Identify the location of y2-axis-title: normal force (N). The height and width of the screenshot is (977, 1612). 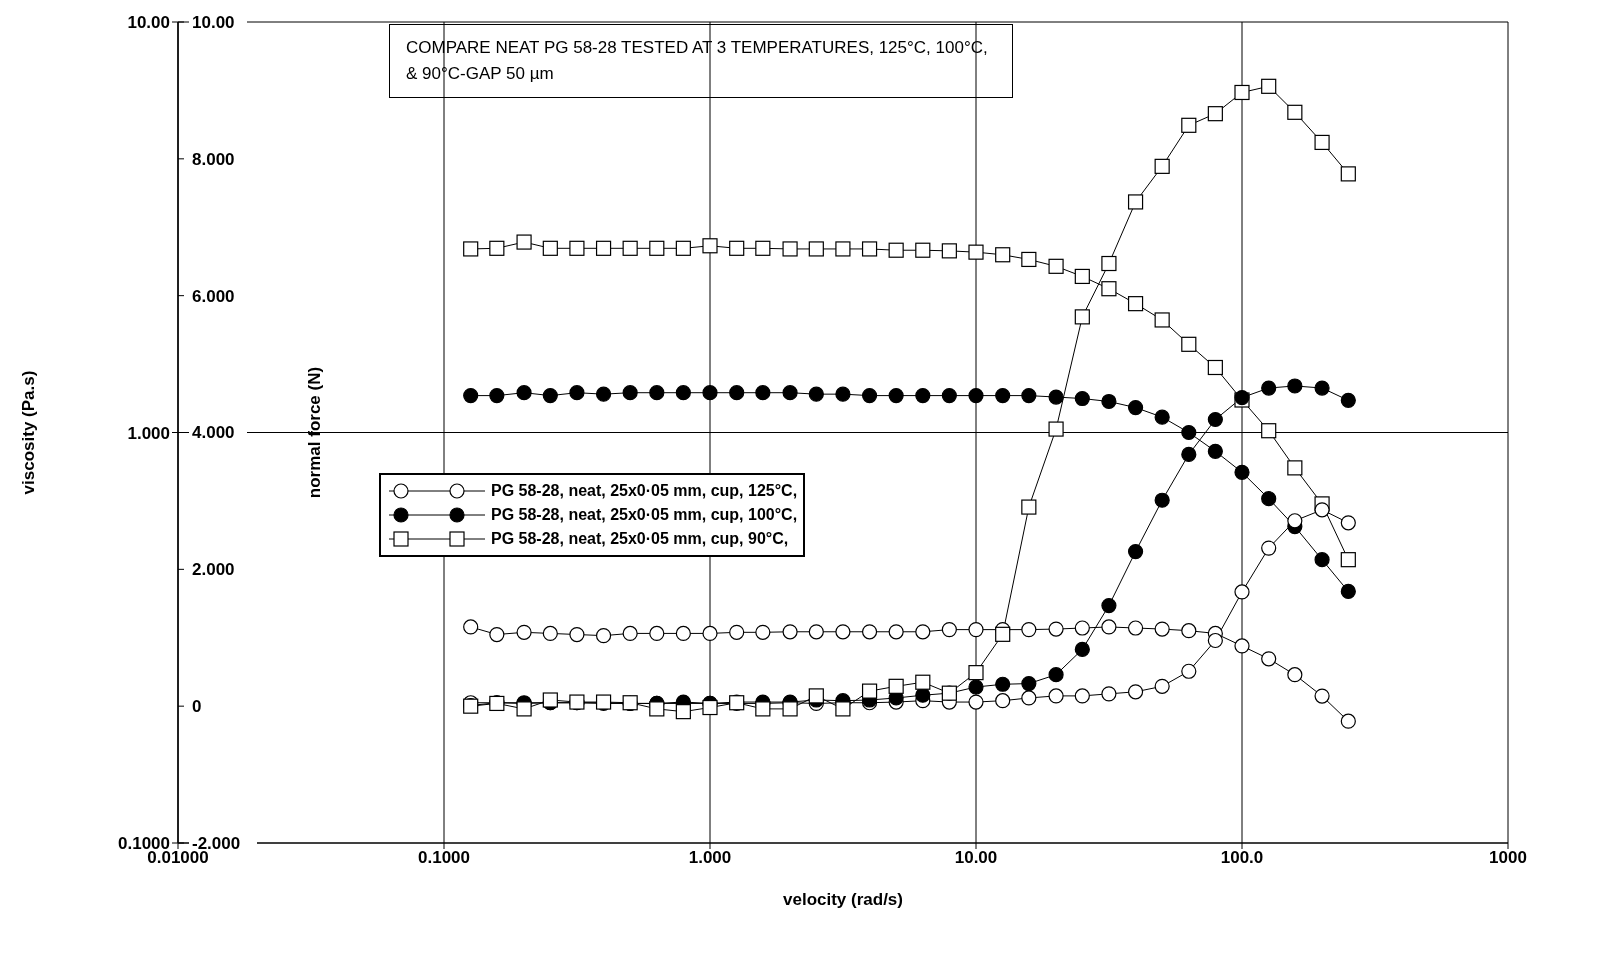
(315, 432).